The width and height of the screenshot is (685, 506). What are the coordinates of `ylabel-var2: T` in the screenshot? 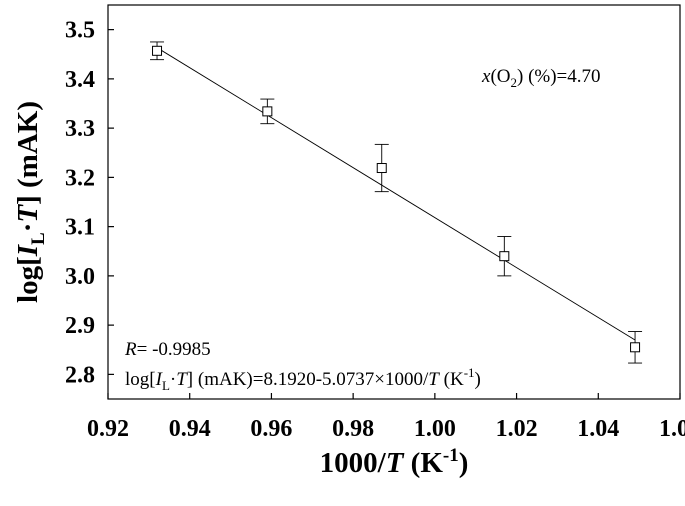 It's located at (28, 213).